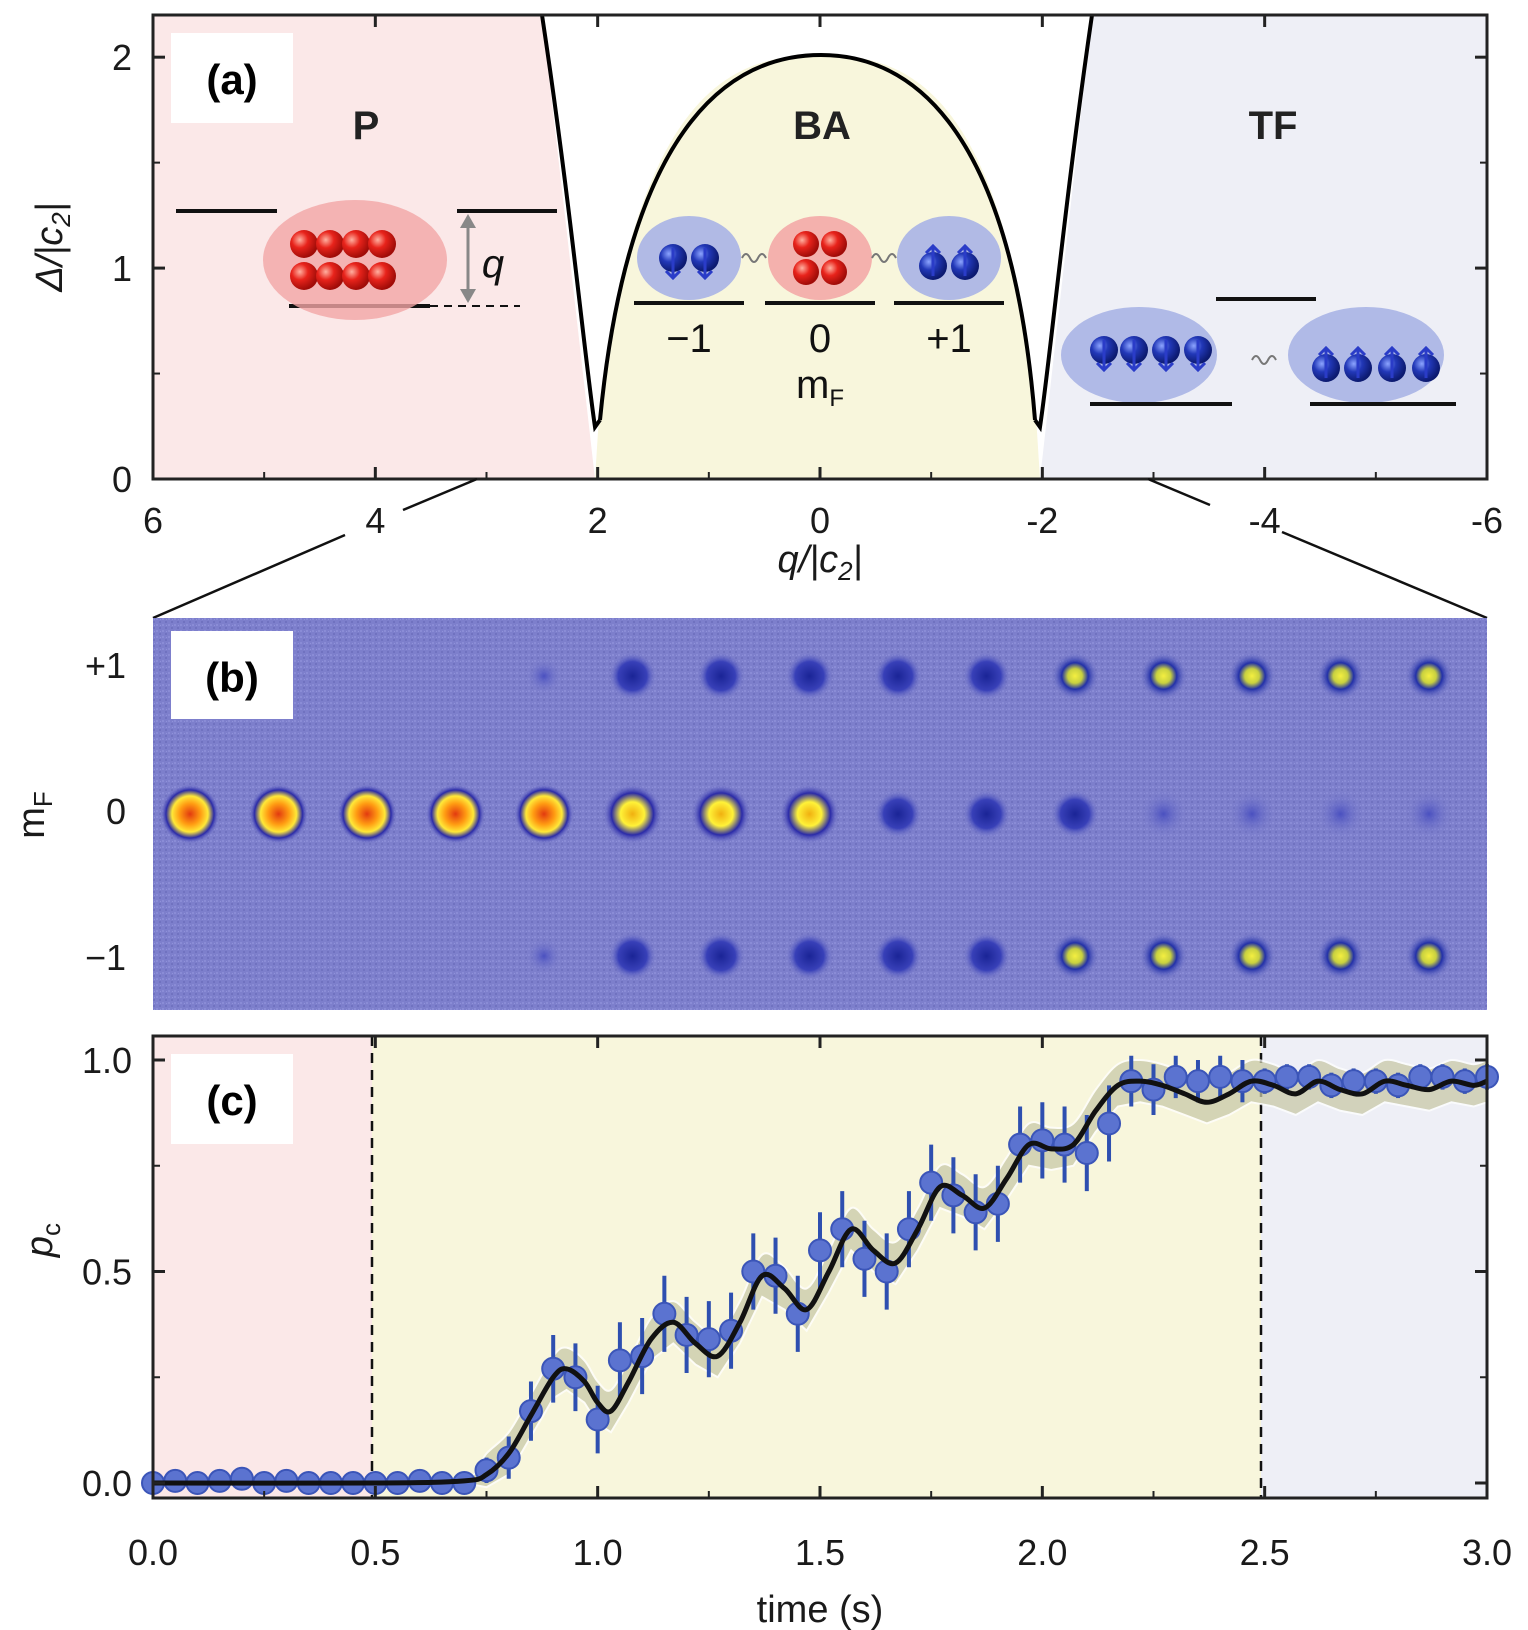  I want to click on panel-b-tag: (b), so click(232, 677).